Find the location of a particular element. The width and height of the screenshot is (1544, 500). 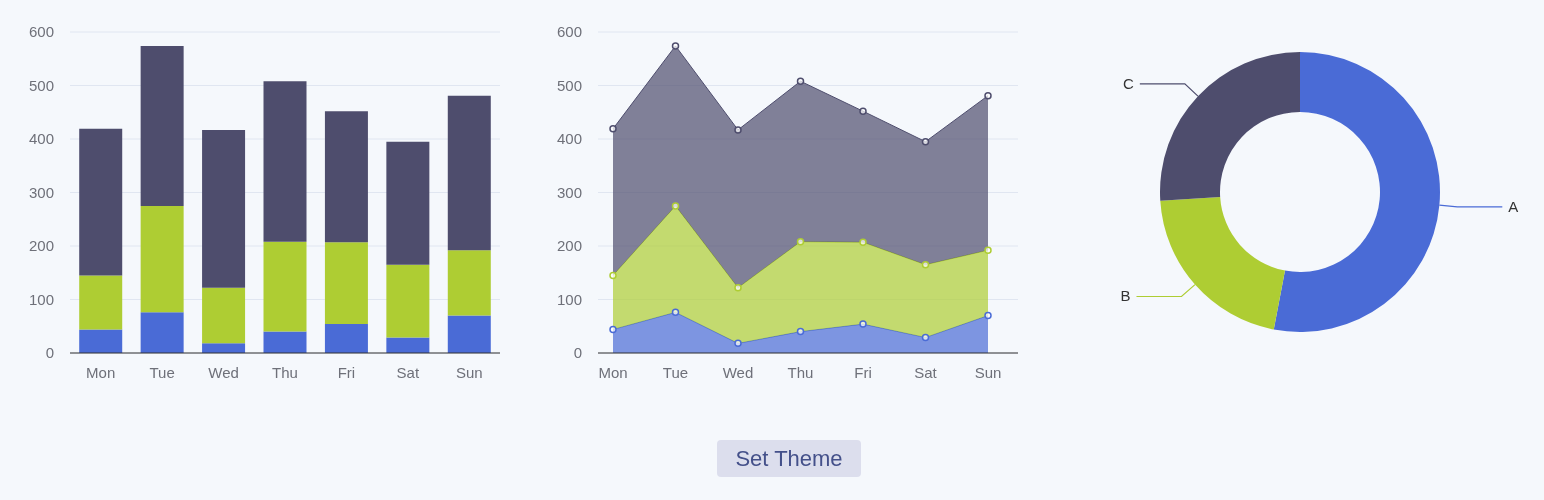

text: Set Theme is located at coordinates (789, 458).